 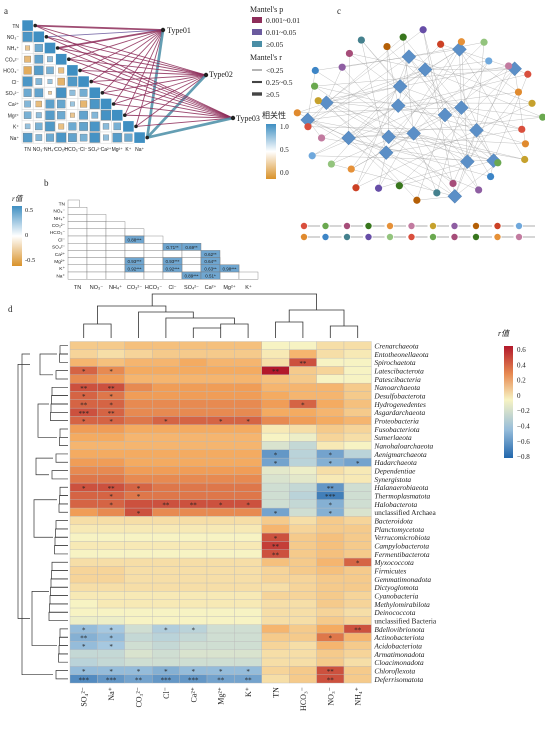 I want to click on panel-a-col-label: NO₃⁻, so click(x=39, y=150).